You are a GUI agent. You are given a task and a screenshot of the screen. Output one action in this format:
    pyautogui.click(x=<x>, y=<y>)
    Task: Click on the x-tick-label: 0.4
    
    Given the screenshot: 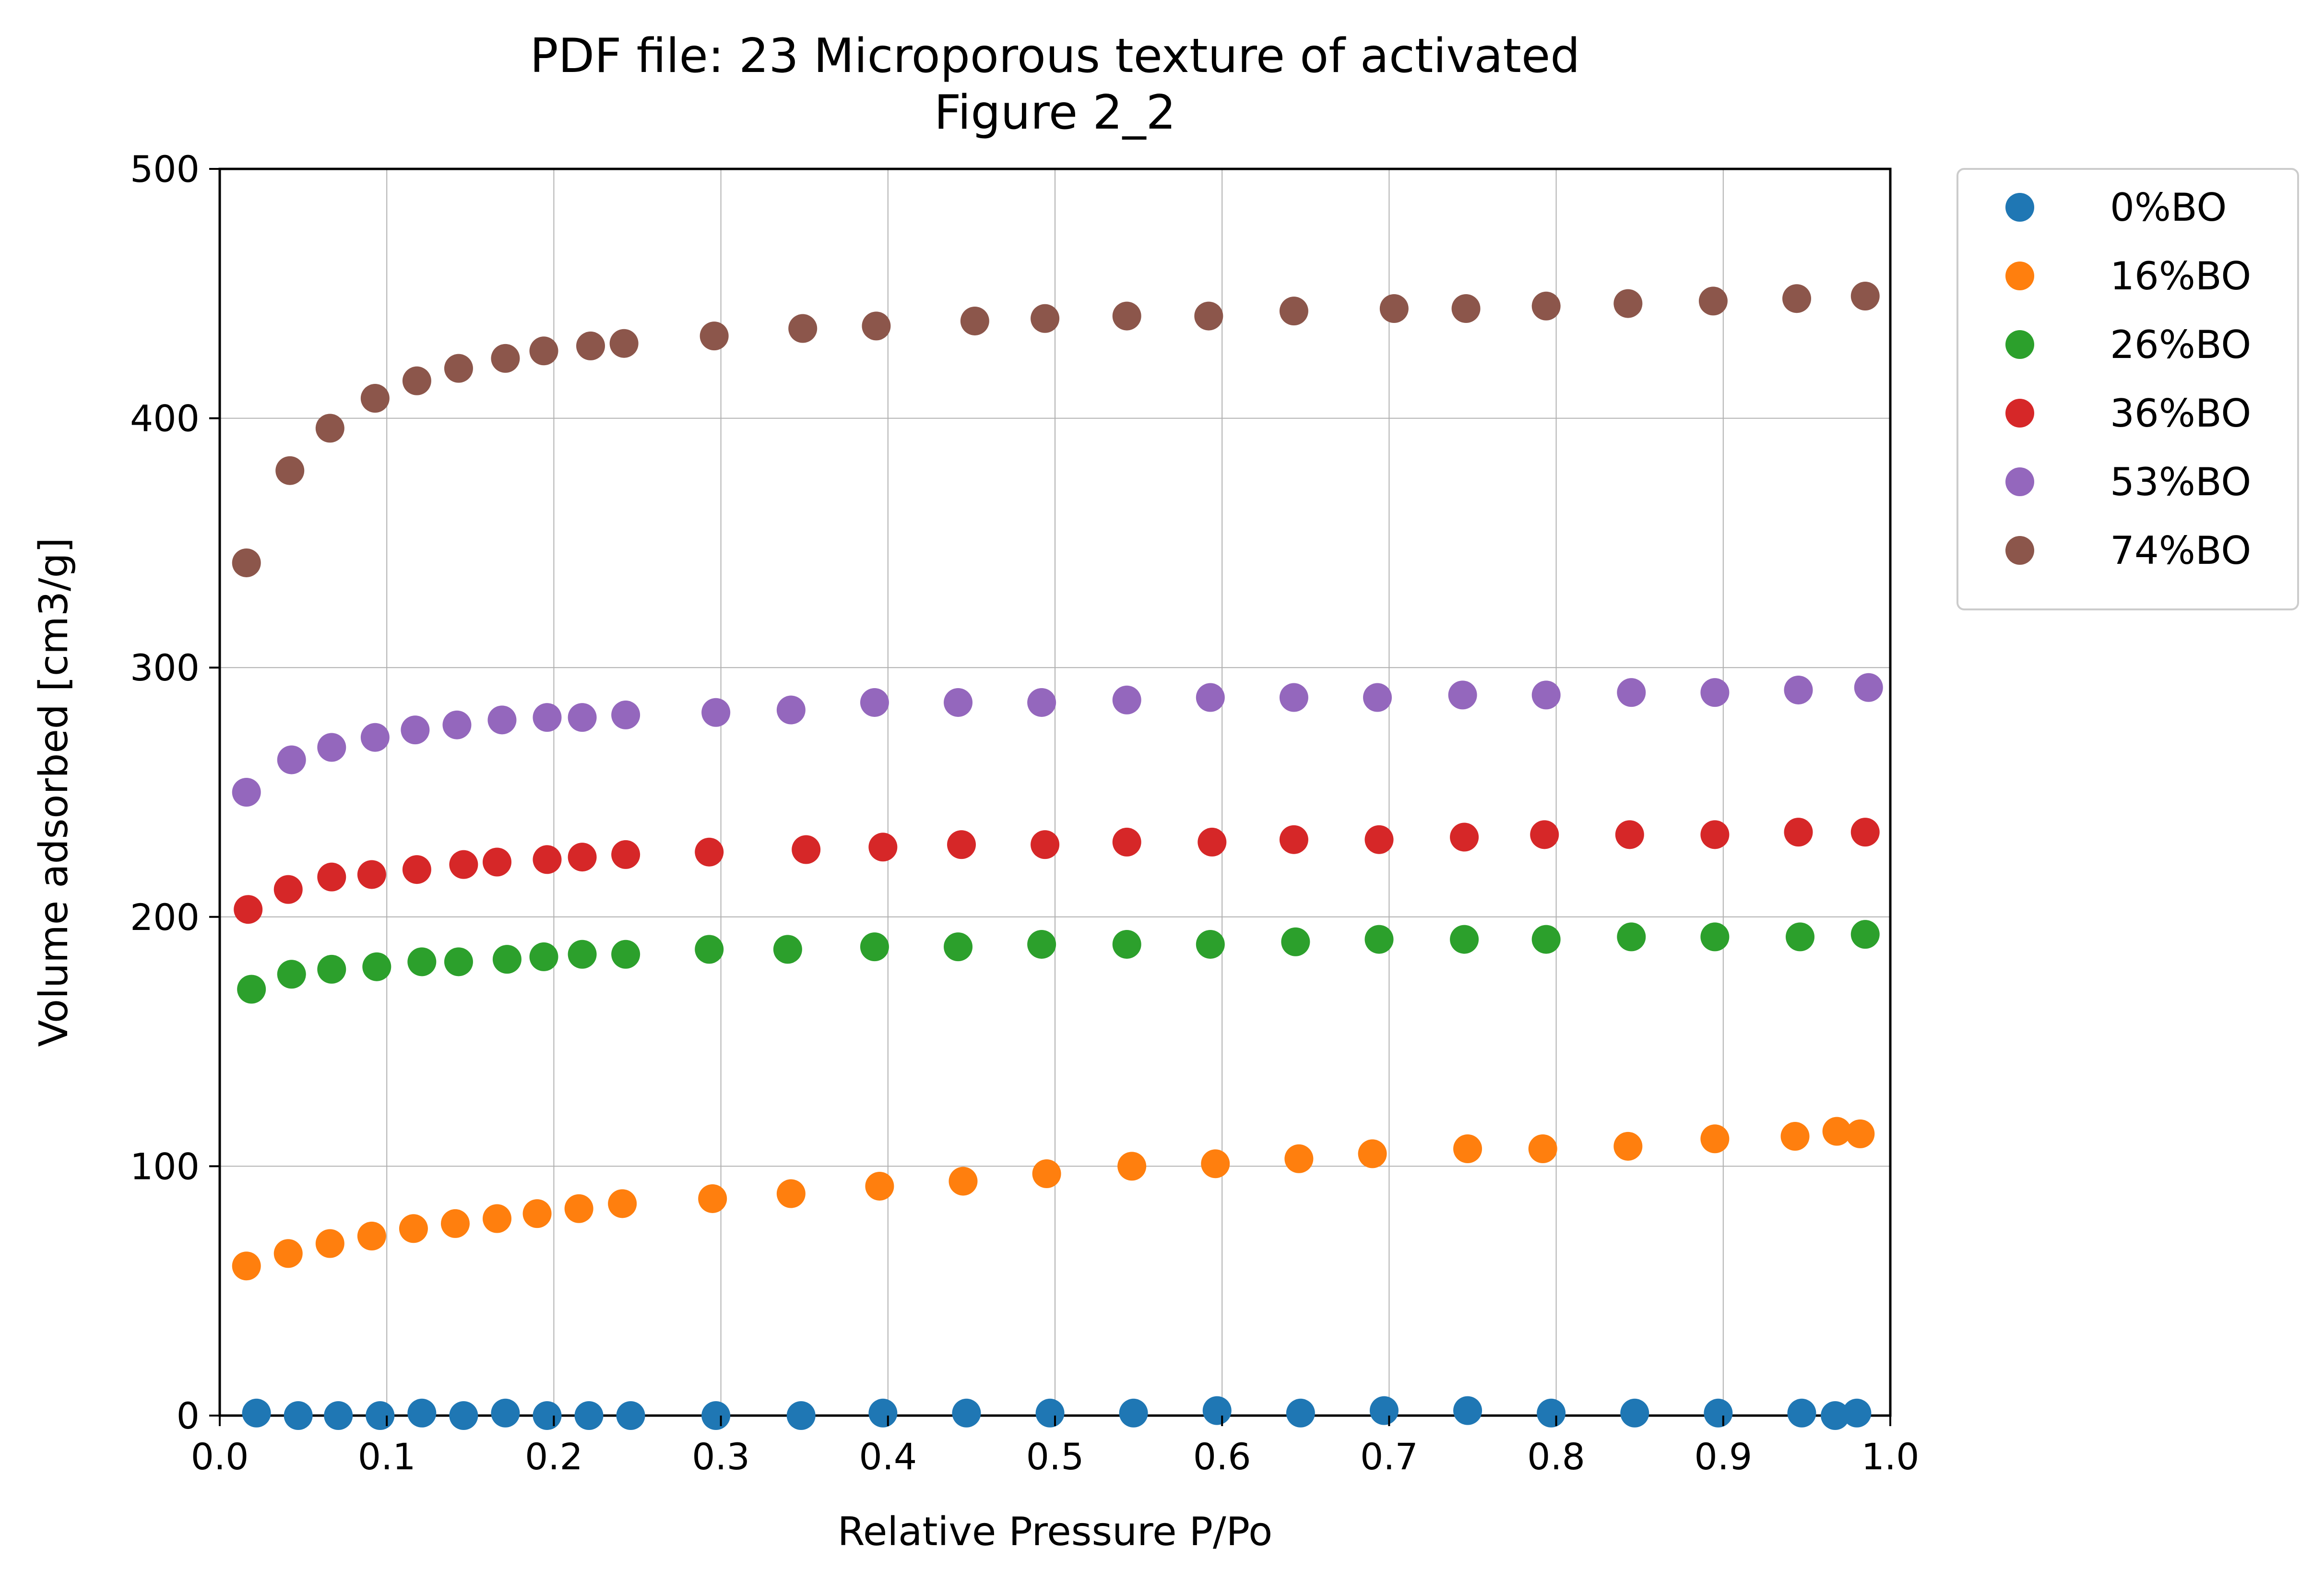 What is the action you would take?
    pyautogui.click(x=888, y=1457)
    